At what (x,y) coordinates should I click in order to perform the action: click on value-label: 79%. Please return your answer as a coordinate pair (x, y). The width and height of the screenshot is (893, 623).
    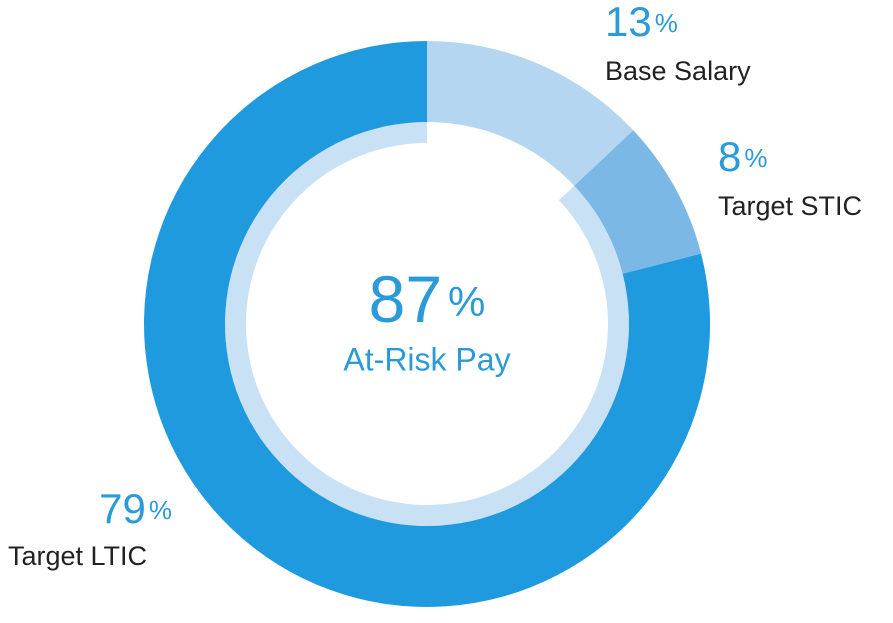
    Looking at the image, I should click on (135, 508).